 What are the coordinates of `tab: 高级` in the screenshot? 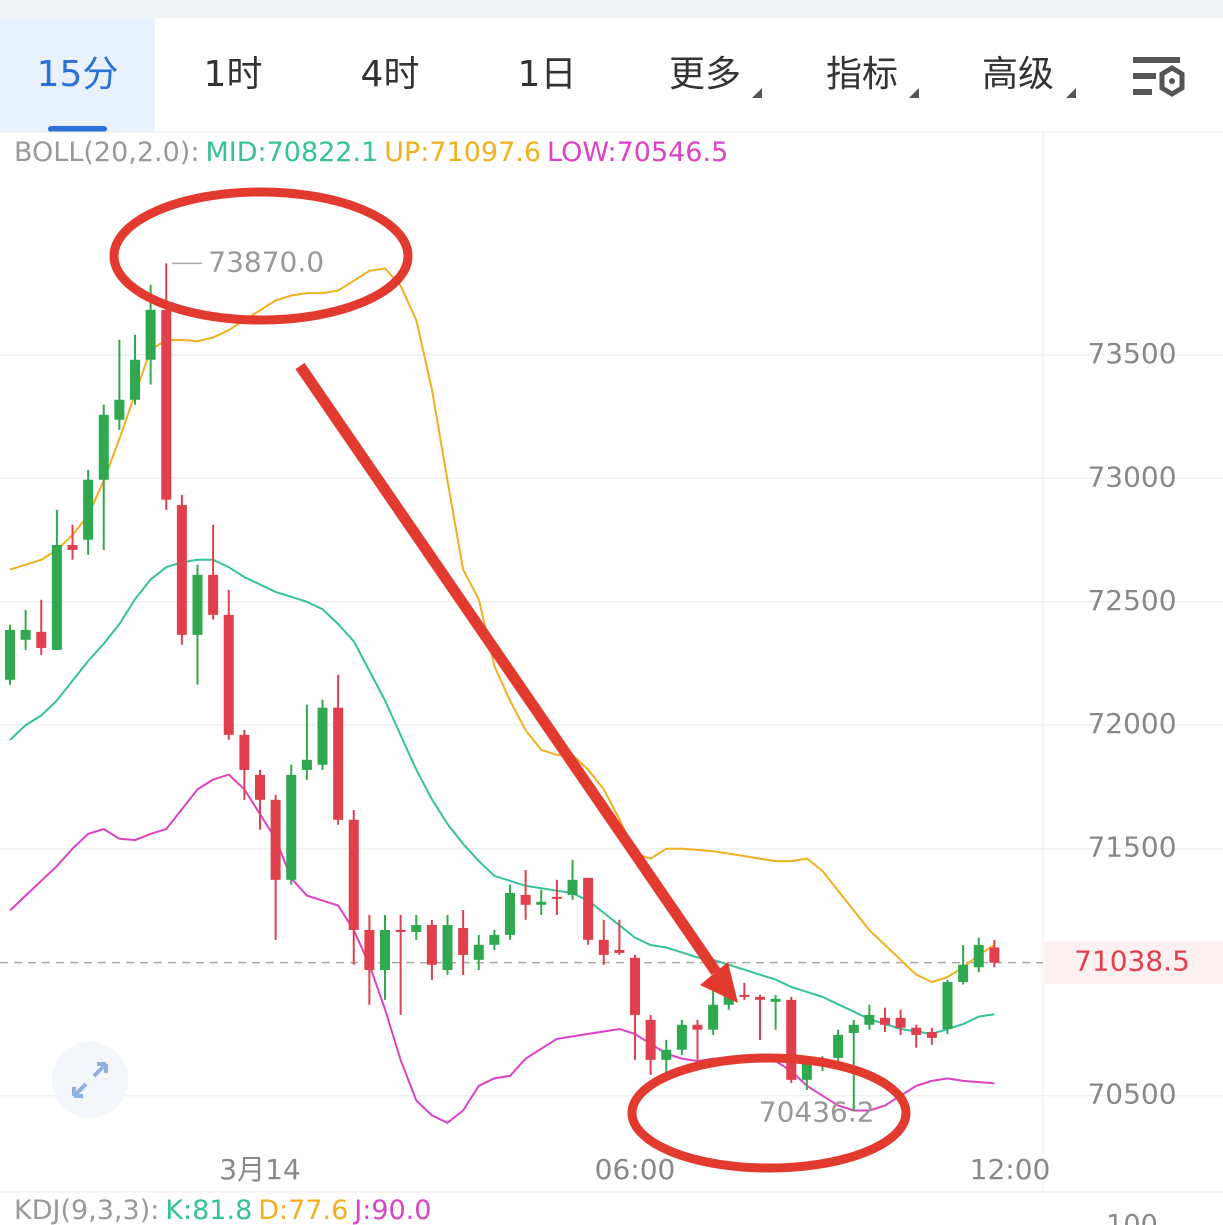 It's located at (1017, 74).